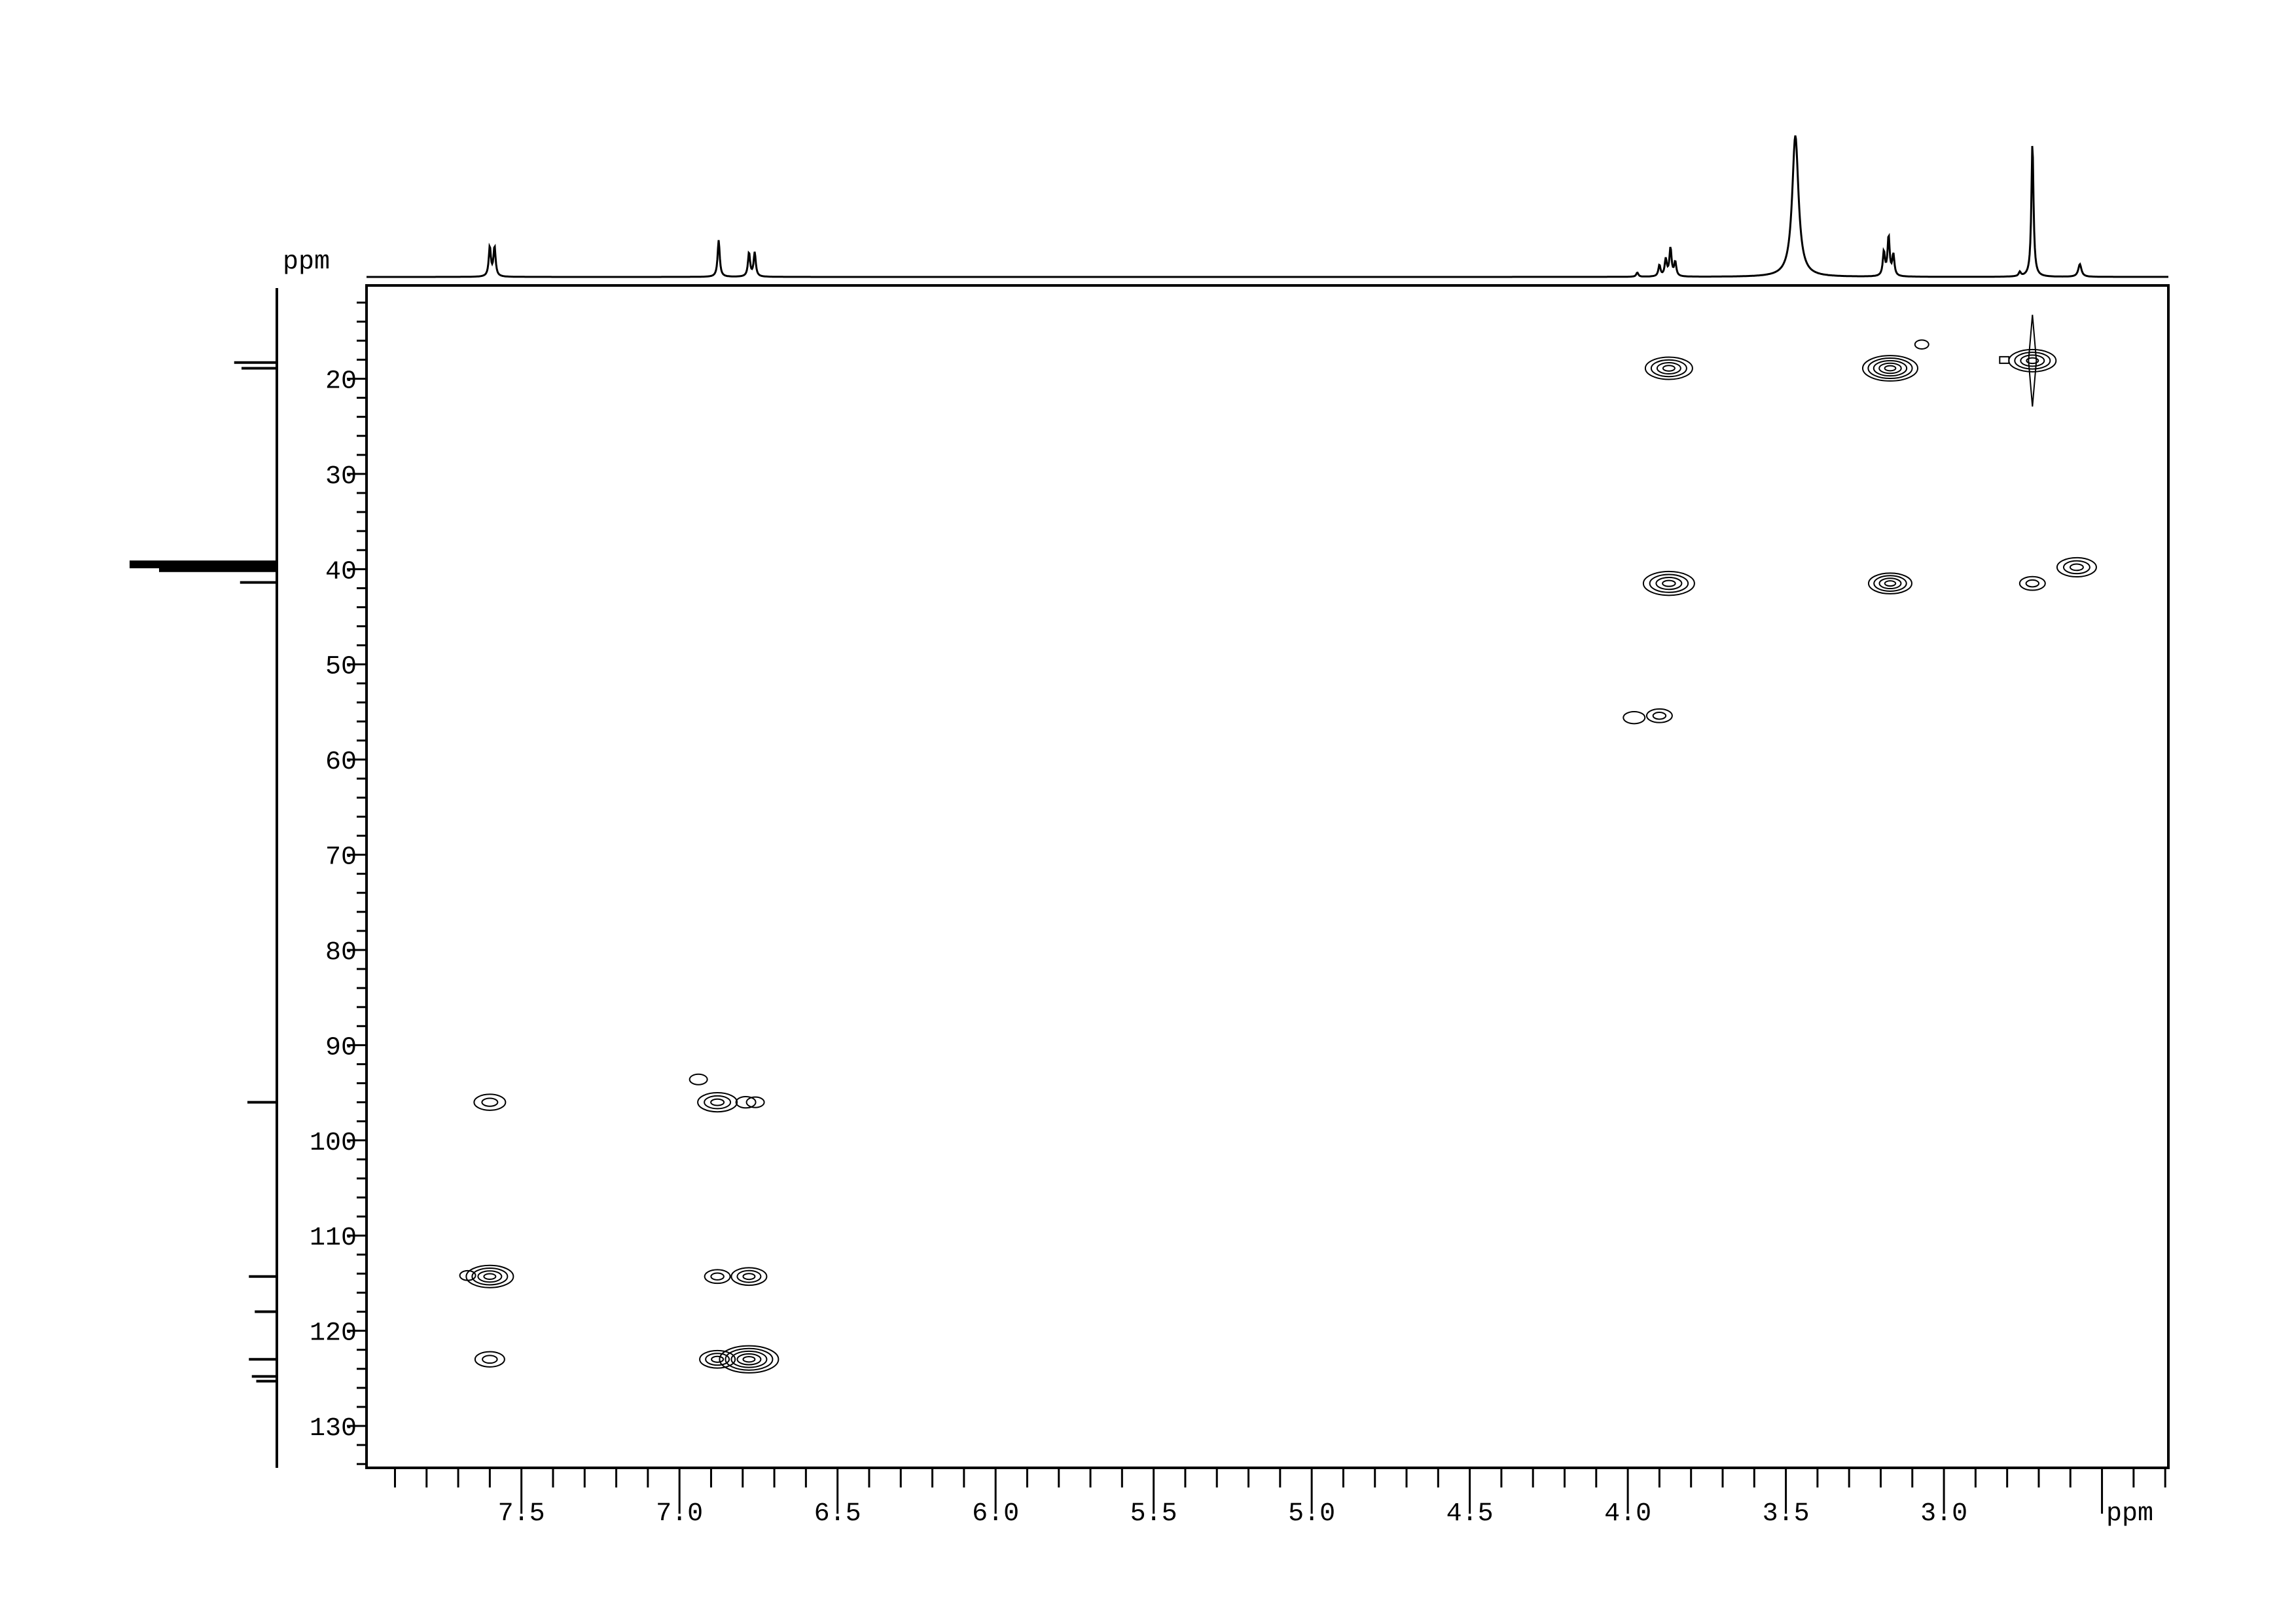 This screenshot has width=2296, height=1623. I want to click on y-tick-label: 120, so click(333, 1334).